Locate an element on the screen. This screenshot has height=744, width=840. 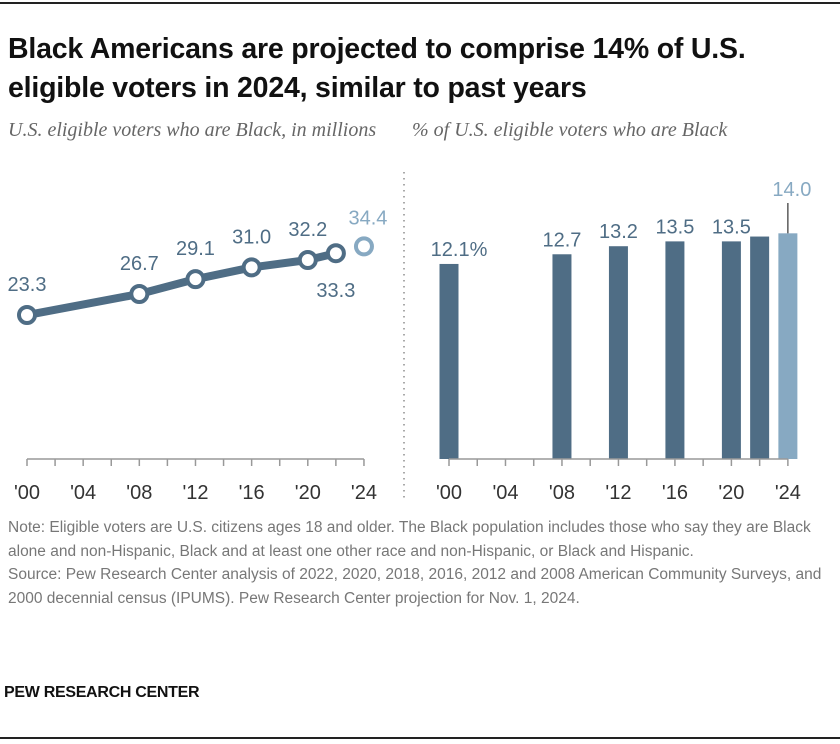
bar-label: 12.7 is located at coordinates (561, 240).